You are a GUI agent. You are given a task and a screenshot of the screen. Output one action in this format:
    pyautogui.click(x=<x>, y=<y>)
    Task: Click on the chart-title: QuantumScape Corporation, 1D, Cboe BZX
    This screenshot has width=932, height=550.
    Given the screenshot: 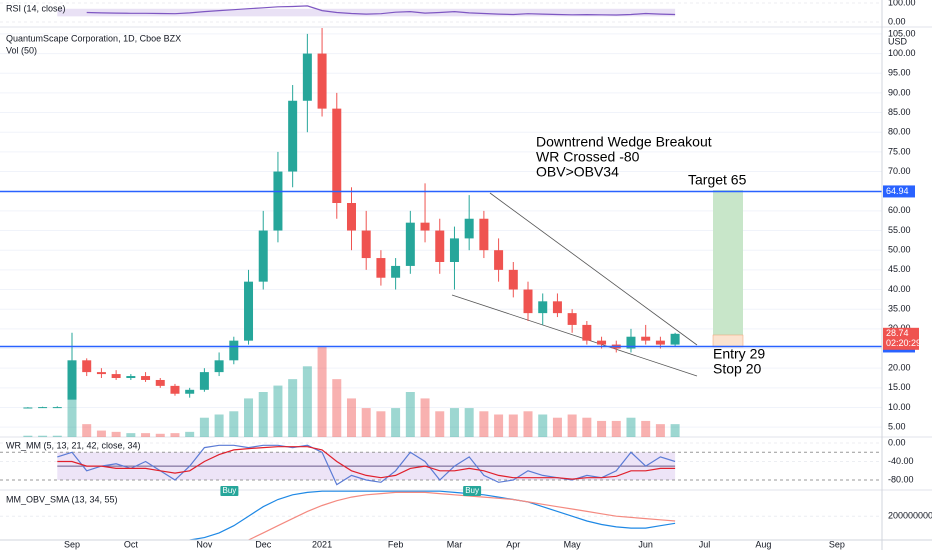 What is the action you would take?
    pyautogui.click(x=93, y=38)
    